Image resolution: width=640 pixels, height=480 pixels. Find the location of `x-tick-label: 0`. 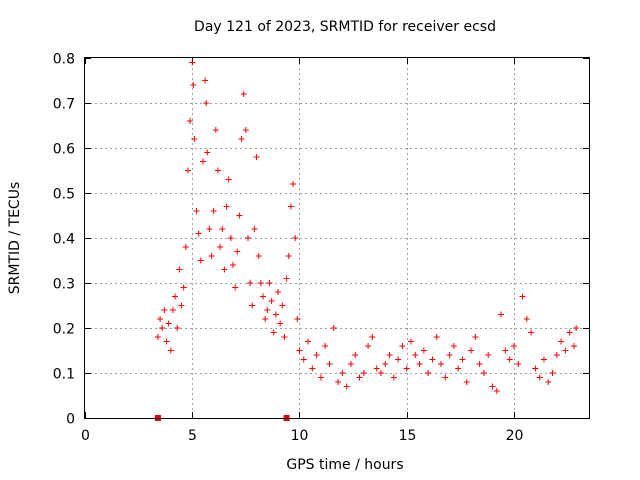

x-tick-label: 0 is located at coordinates (85, 436).